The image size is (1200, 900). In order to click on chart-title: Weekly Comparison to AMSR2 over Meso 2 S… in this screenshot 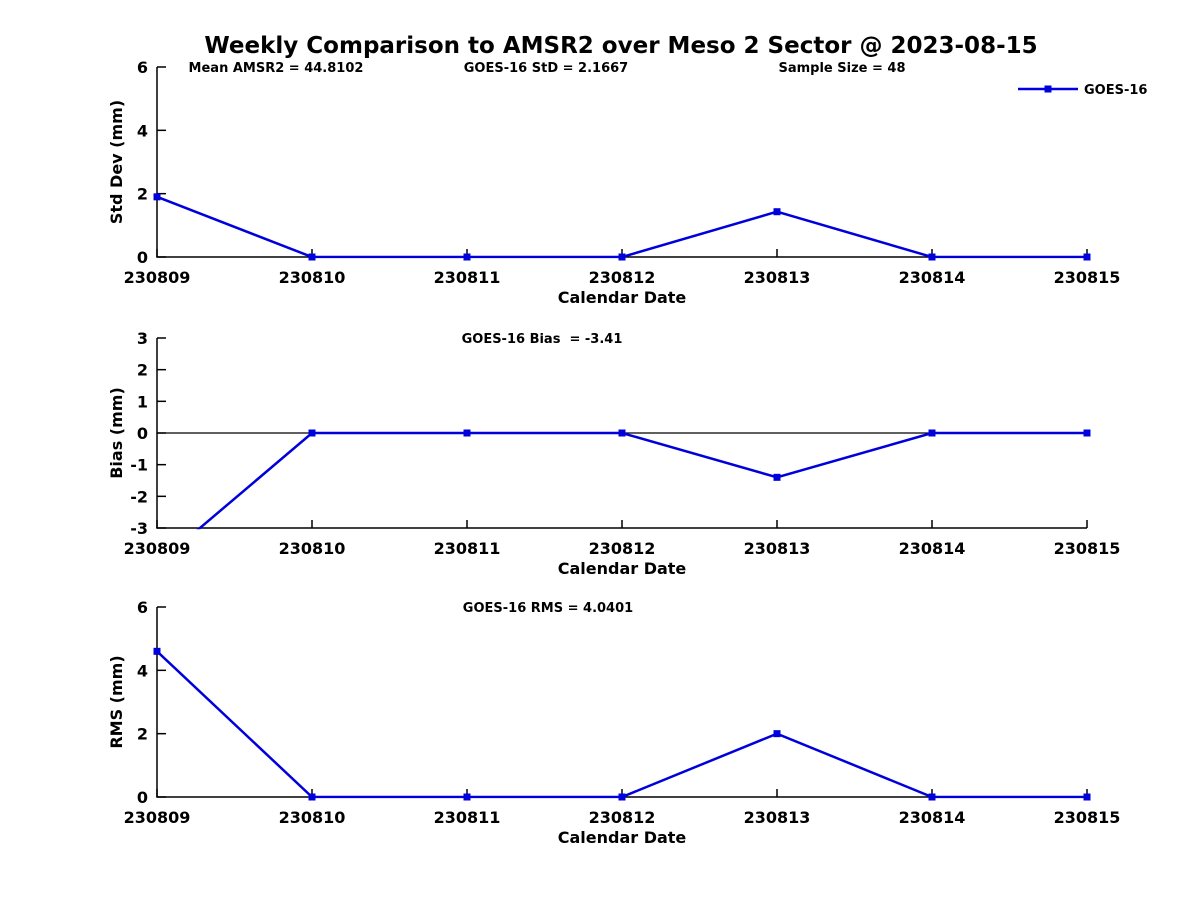, I will do `click(620, 46)`.